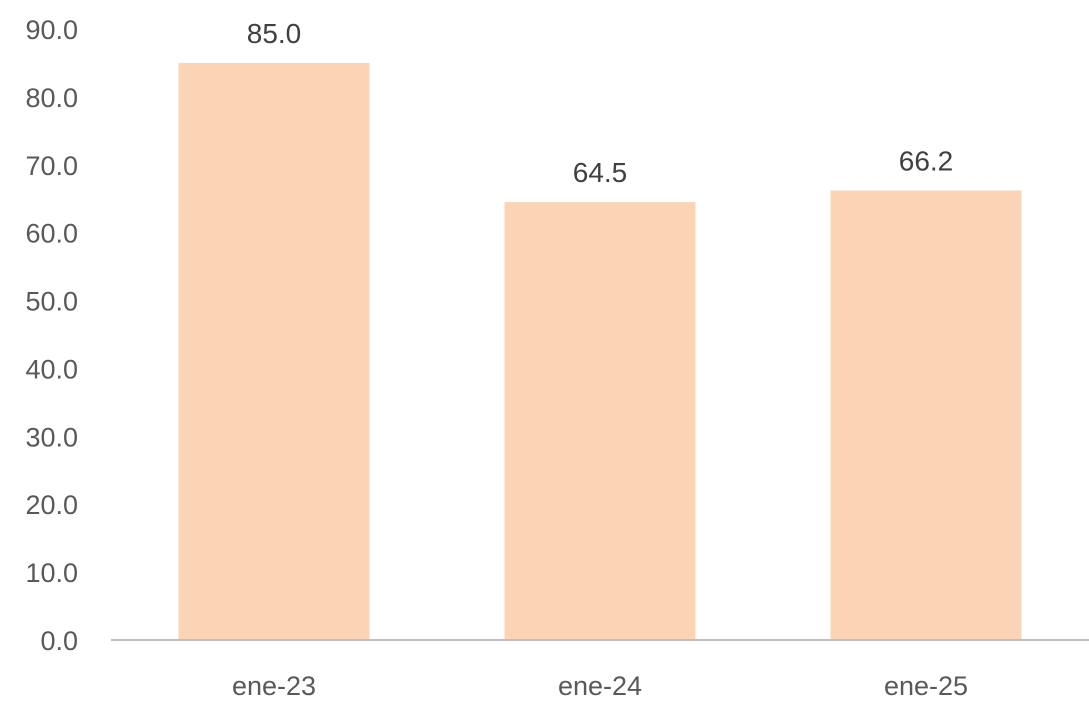  I want to click on y-tick-label: 30.0, so click(51, 437).